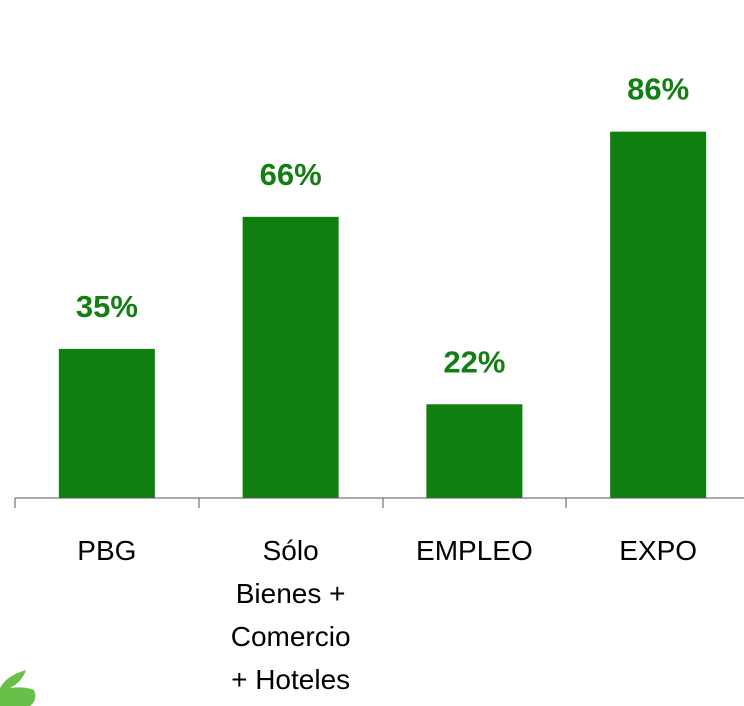 This screenshot has width=744, height=706. What do you see at coordinates (379, 502) in the screenshot?
I see `x-axis` at bounding box center [379, 502].